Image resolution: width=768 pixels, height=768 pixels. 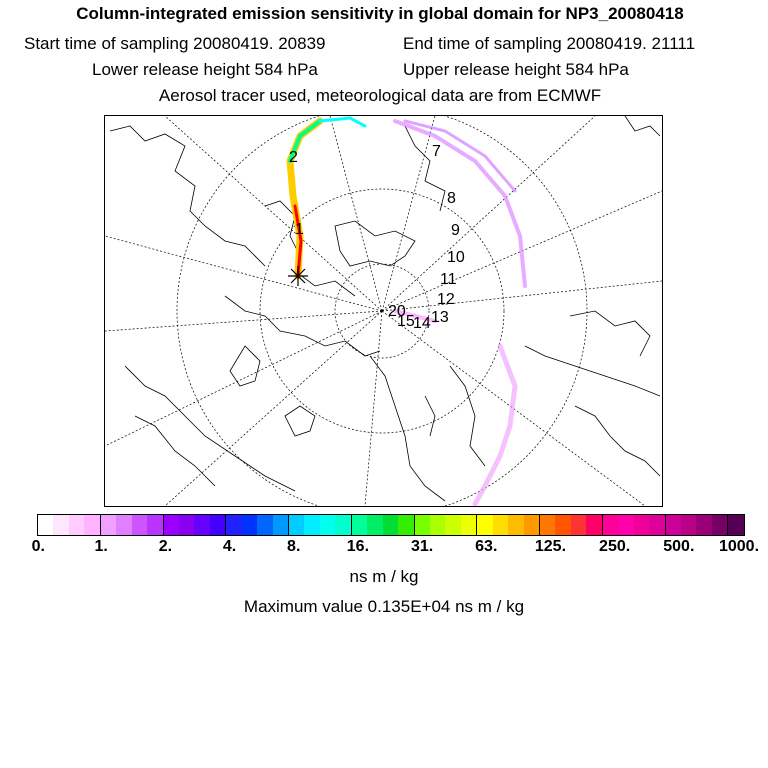 I want to click on day-label: 8, so click(x=451, y=198).